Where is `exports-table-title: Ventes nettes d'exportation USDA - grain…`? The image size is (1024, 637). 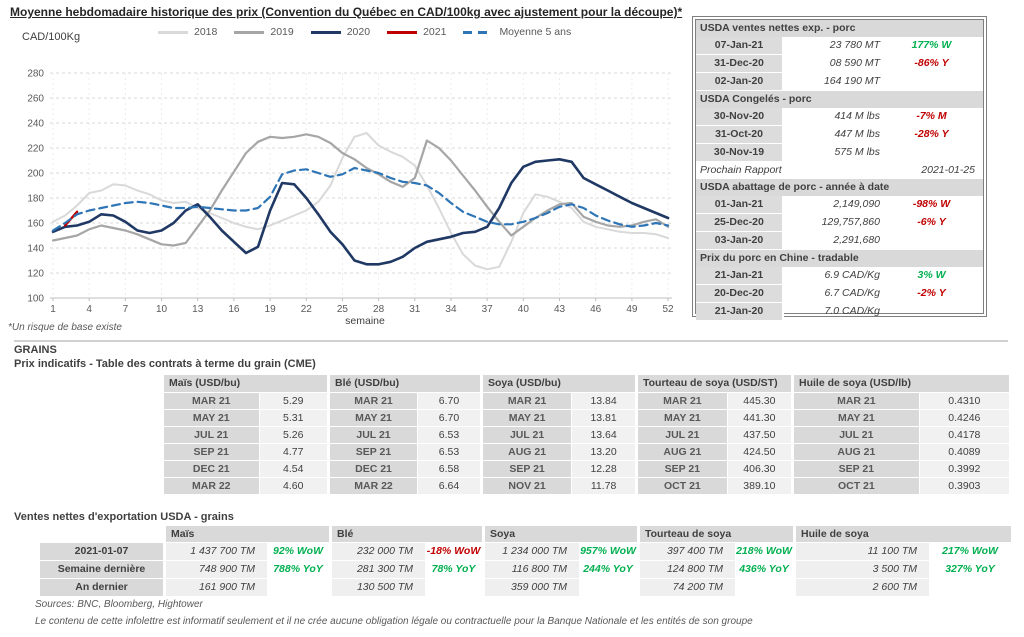
exports-table-title: Ventes nettes d'exportation USDA - grain… is located at coordinates (124, 517).